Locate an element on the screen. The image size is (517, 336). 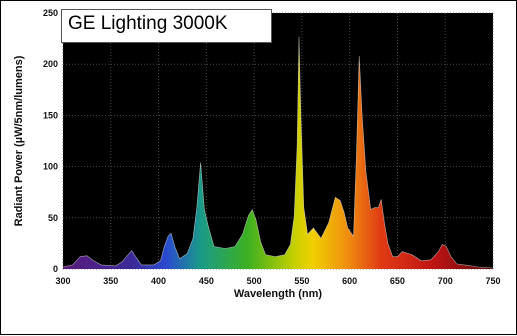
y-tick-label: 150 is located at coordinates (50, 115).